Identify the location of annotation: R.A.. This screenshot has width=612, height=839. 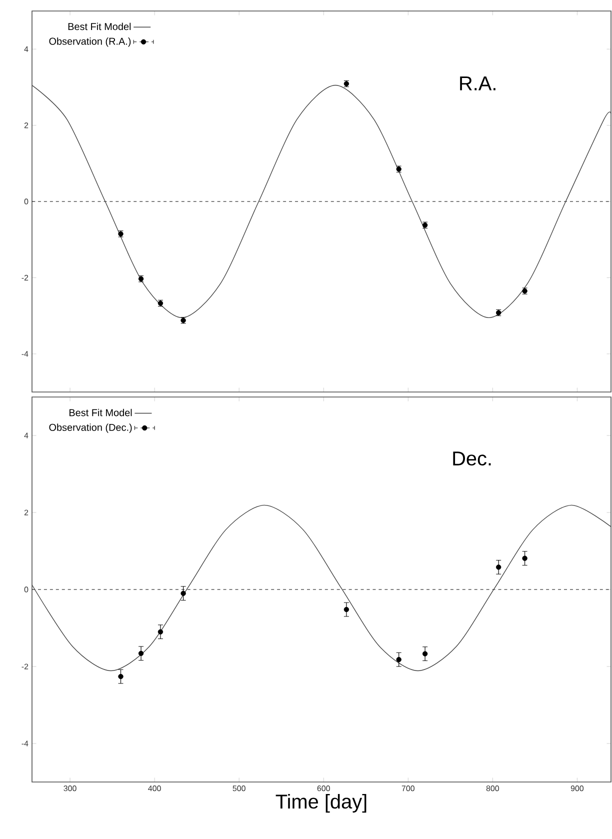
(478, 83).